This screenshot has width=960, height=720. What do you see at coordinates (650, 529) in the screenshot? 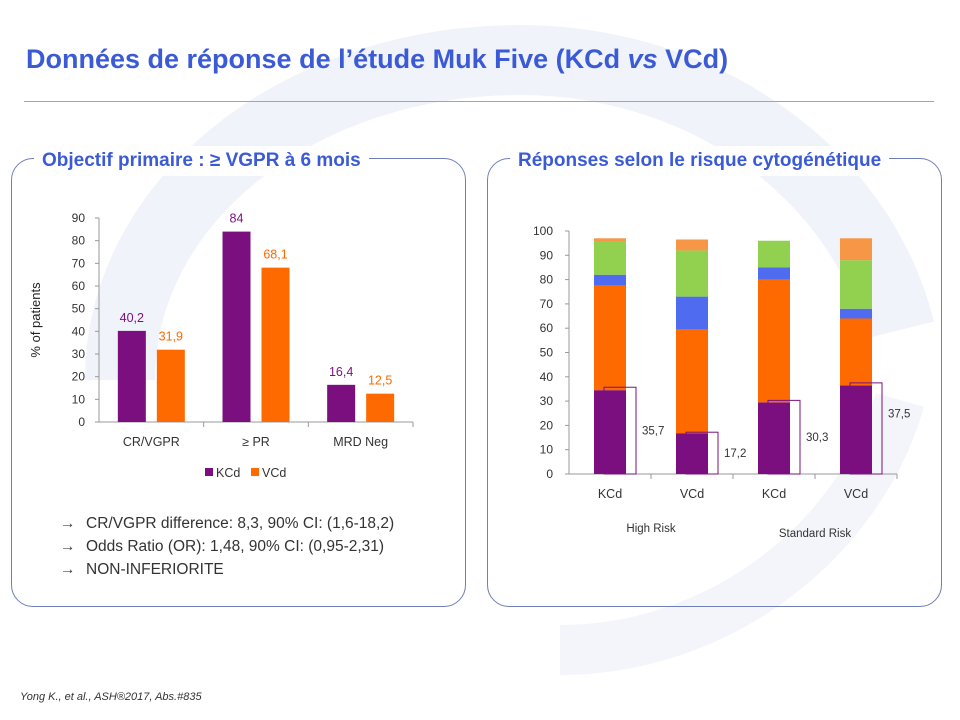
I see `group-label: High Risk` at bounding box center [650, 529].